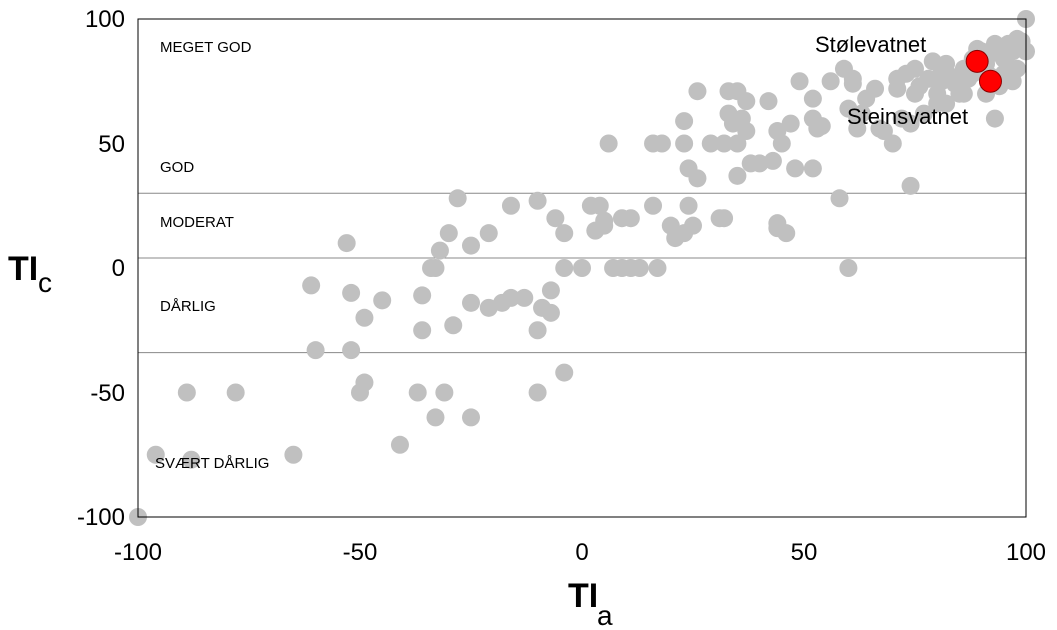 The height and width of the screenshot is (630, 1057). Describe the element at coordinates (105, 19) in the screenshot. I see `y-tick-label: 100` at that location.